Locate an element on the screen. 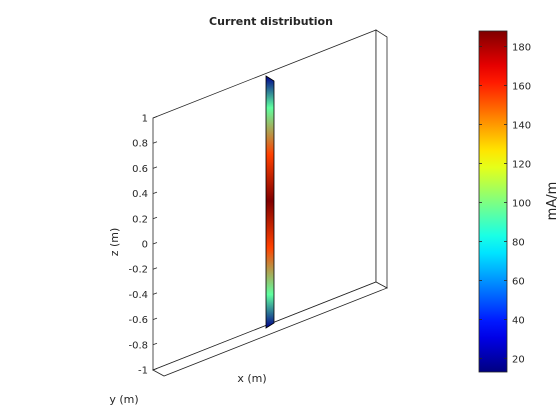 The image size is (560, 420). colorbar-ticks: 20 40 60 80 100 120 140 160 180 is located at coordinates (505, 204).